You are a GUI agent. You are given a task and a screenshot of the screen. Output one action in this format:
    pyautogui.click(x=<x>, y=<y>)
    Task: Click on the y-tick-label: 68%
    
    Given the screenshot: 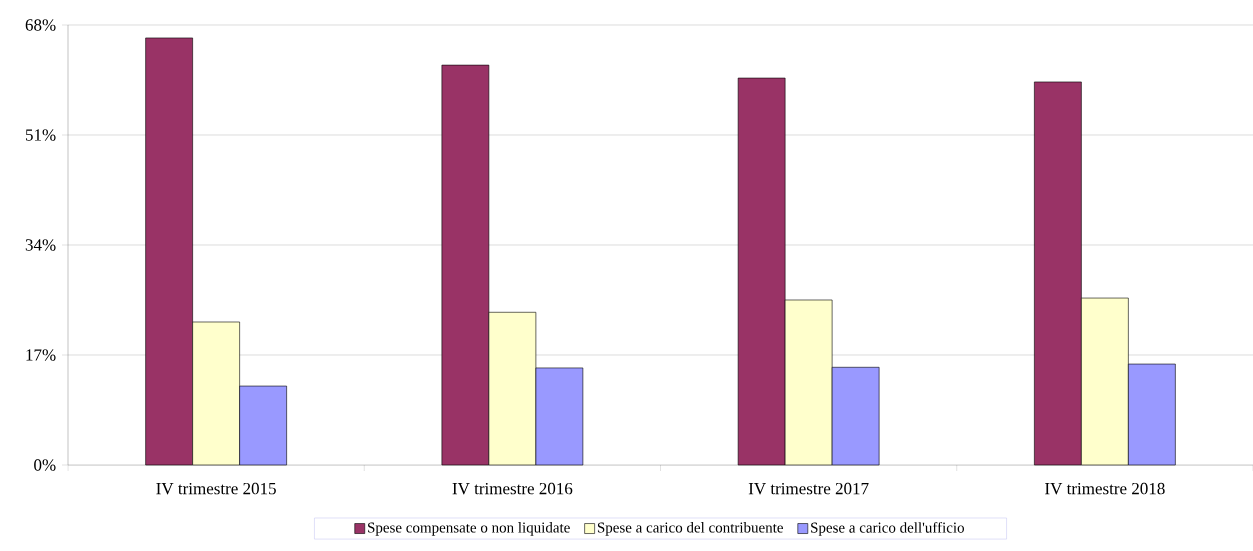 What is the action you would take?
    pyautogui.click(x=40, y=25)
    